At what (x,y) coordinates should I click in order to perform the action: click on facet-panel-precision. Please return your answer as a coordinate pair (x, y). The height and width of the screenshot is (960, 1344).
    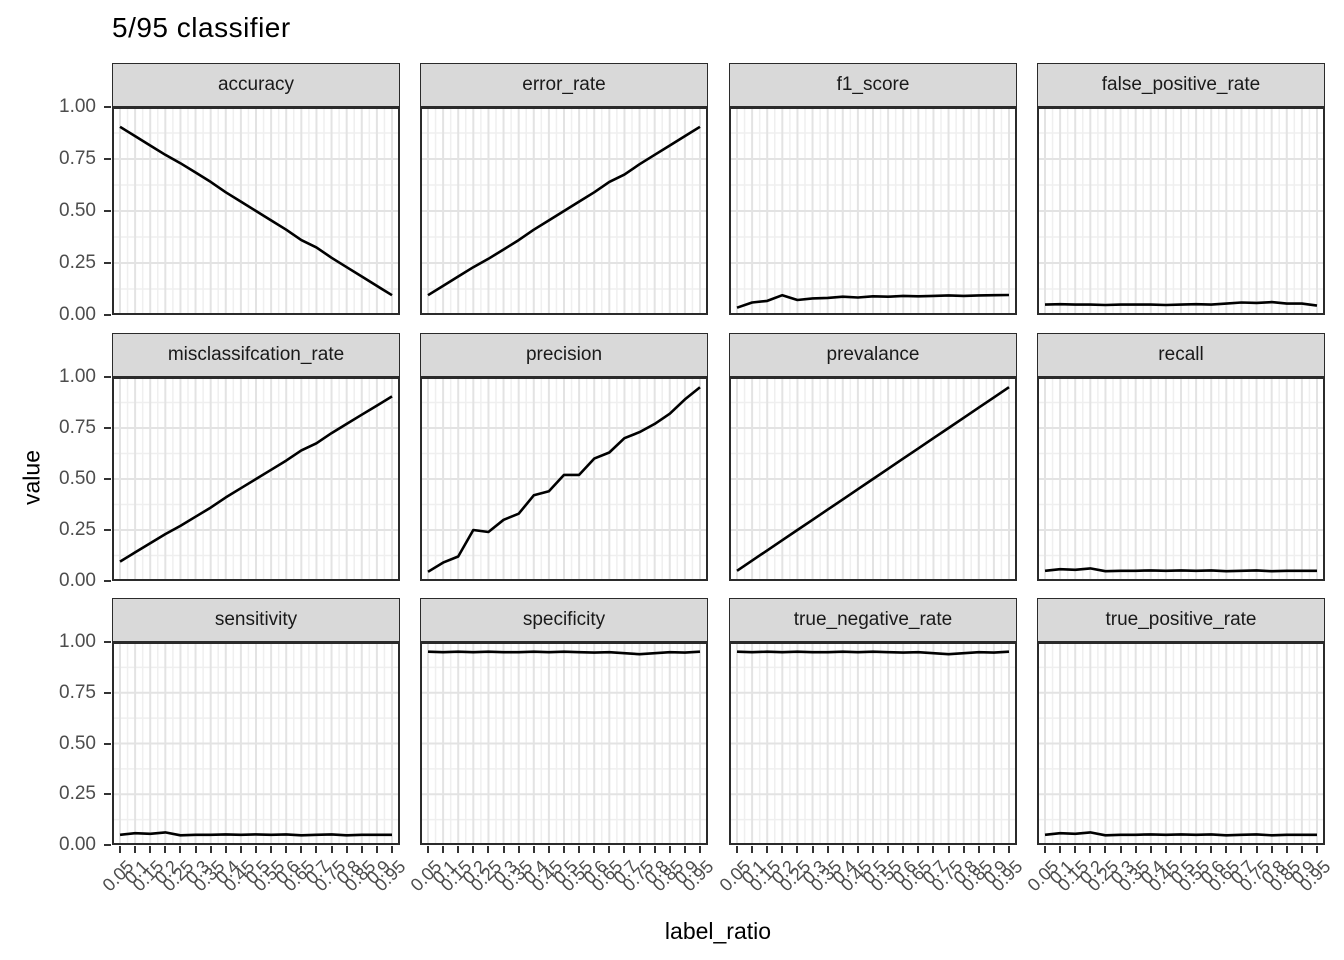
    Looking at the image, I should click on (564, 479).